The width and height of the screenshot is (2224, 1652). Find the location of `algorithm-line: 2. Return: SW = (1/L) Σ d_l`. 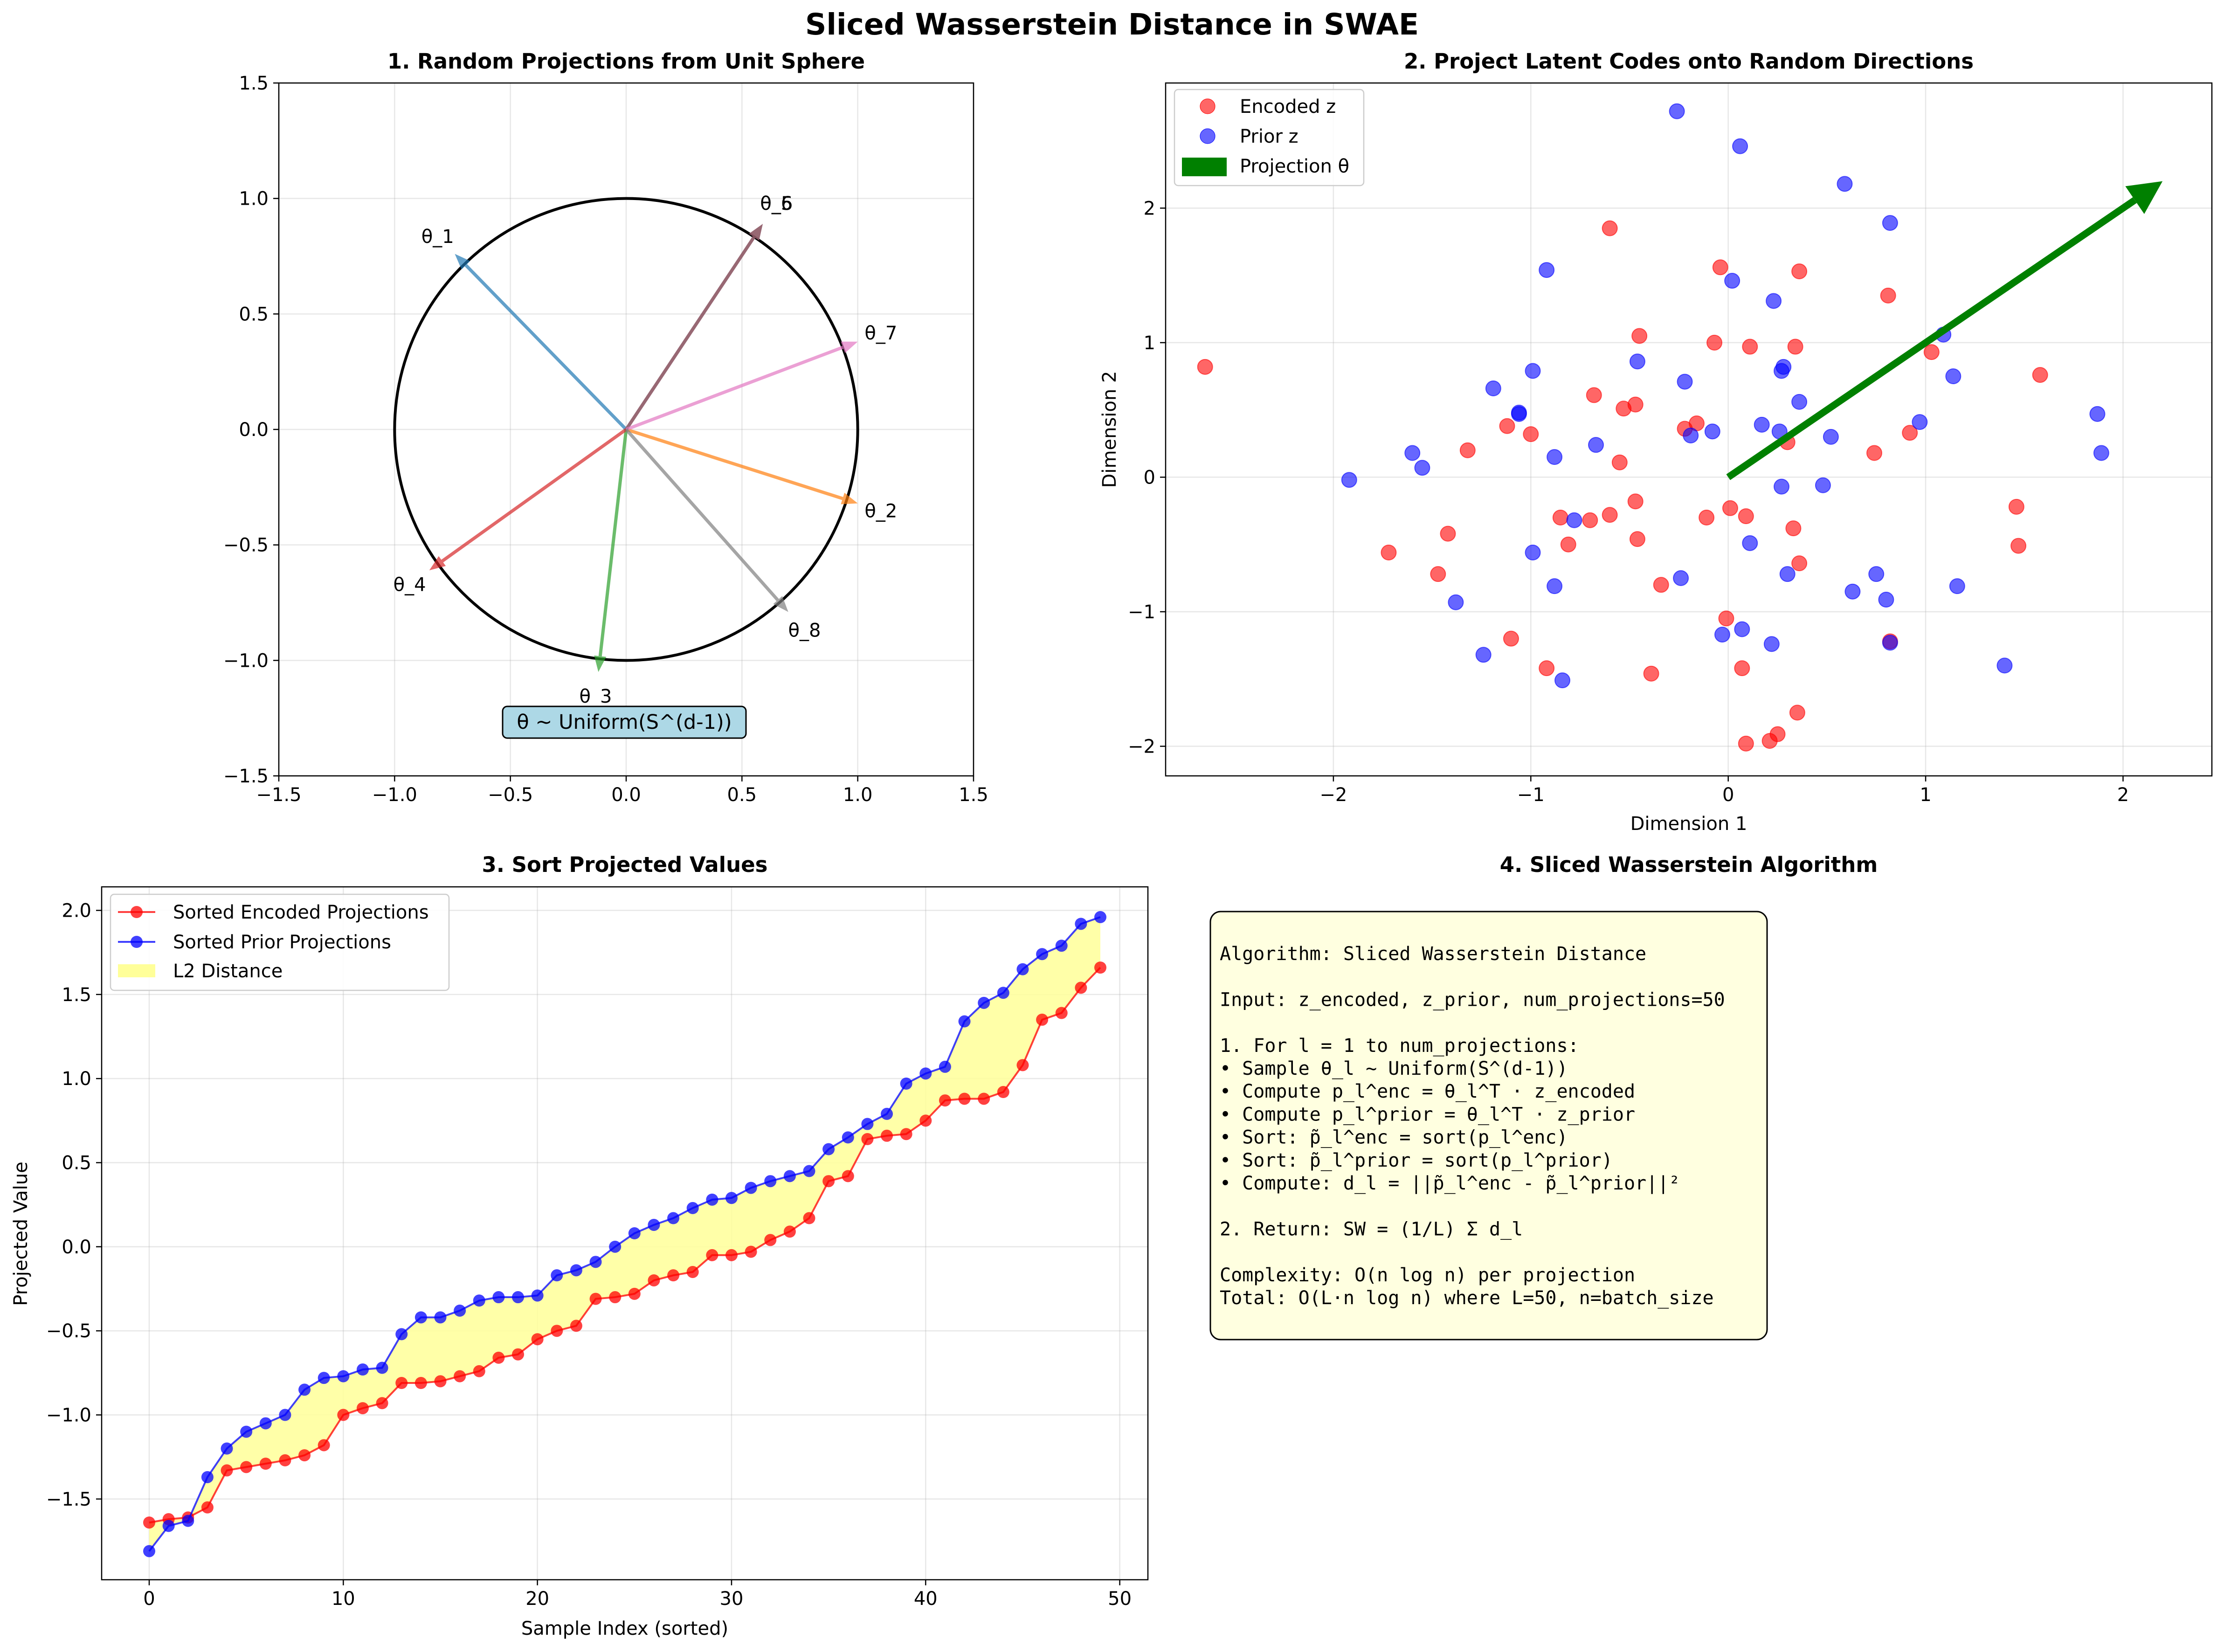

algorithm-line: 2. Return: SW = (1/L) Σ d_l is located at coordinates (1371, 1229).